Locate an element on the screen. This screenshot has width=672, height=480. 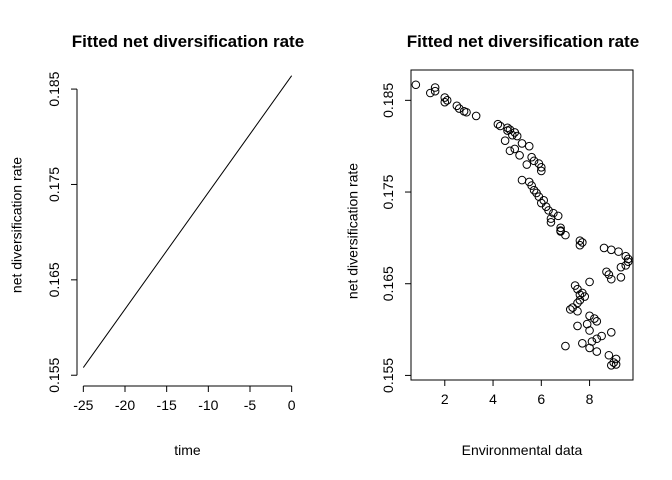
x-tick-label: -10 is located at coordinates (208, 405).